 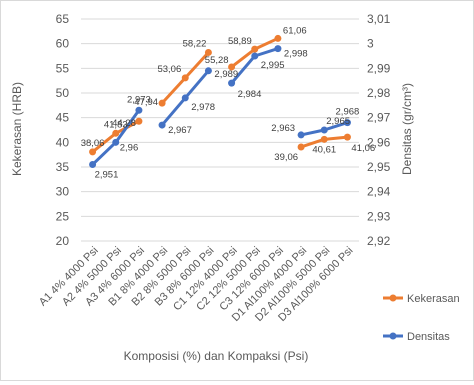 I want to click on data-label-densitas: 2,951, so click(x=107, y=175).